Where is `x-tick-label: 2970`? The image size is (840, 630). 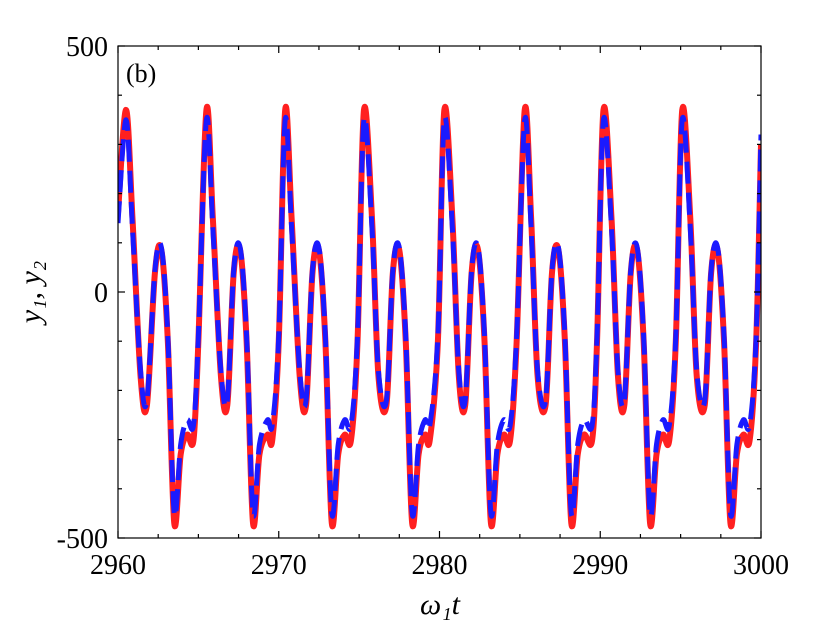
x-tick-label: 2970 is located at coordinates (279, 565).